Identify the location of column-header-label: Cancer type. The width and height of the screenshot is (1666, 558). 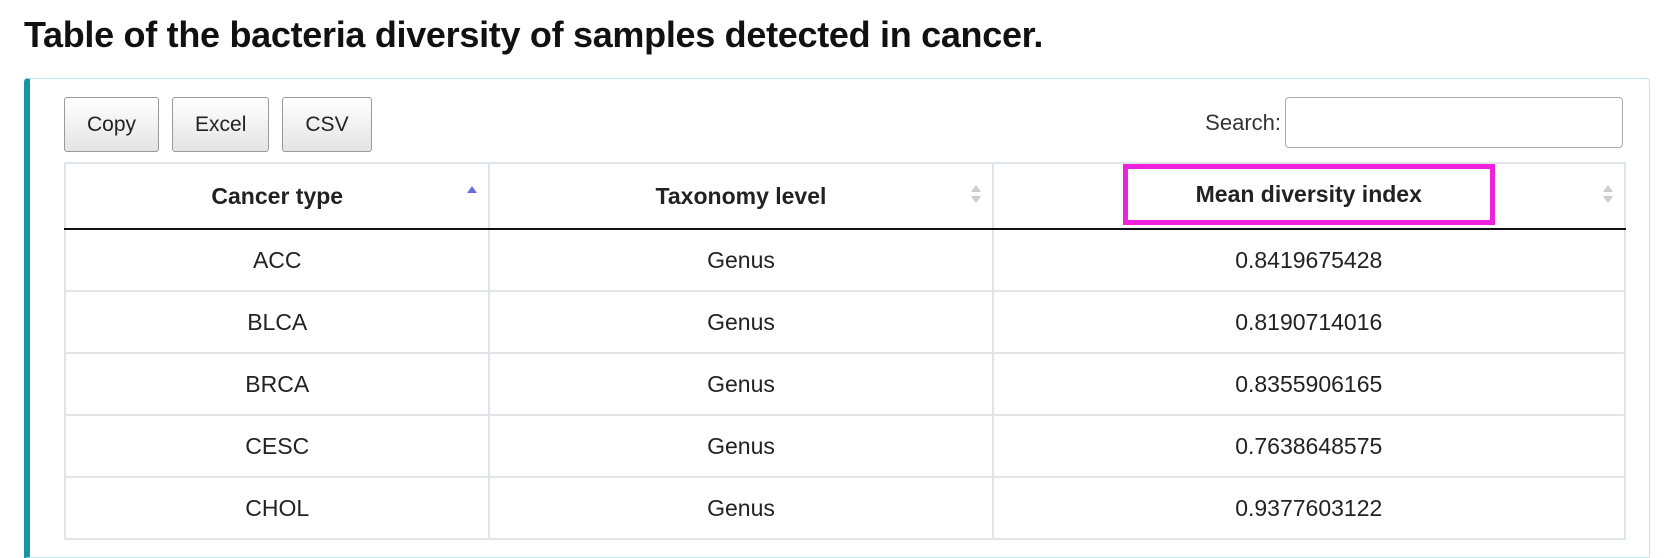
(277, 195).